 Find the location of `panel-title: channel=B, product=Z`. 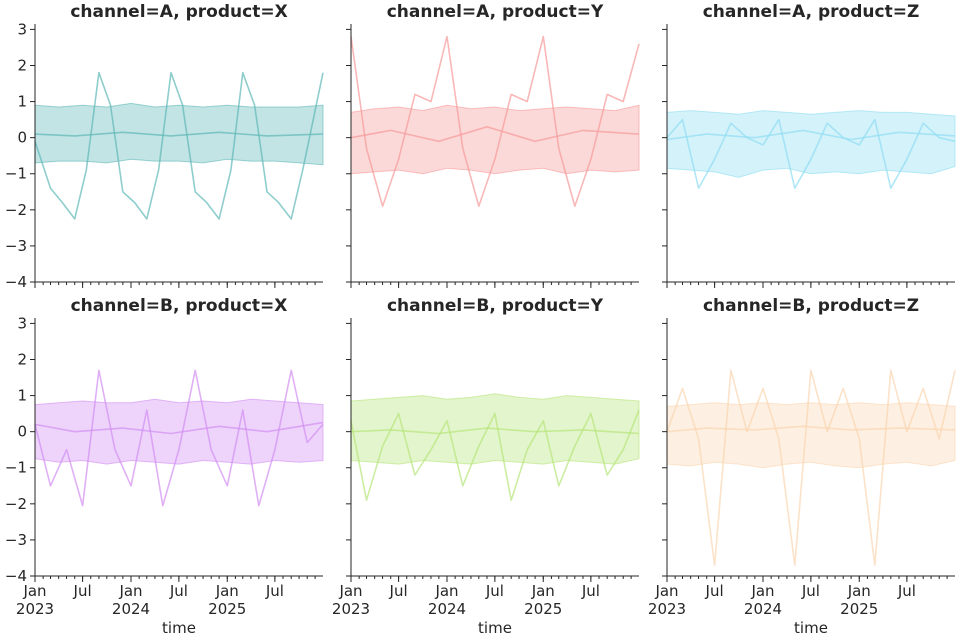

panel-title: channel=B, product=Z is located at coordinates (811, 306).